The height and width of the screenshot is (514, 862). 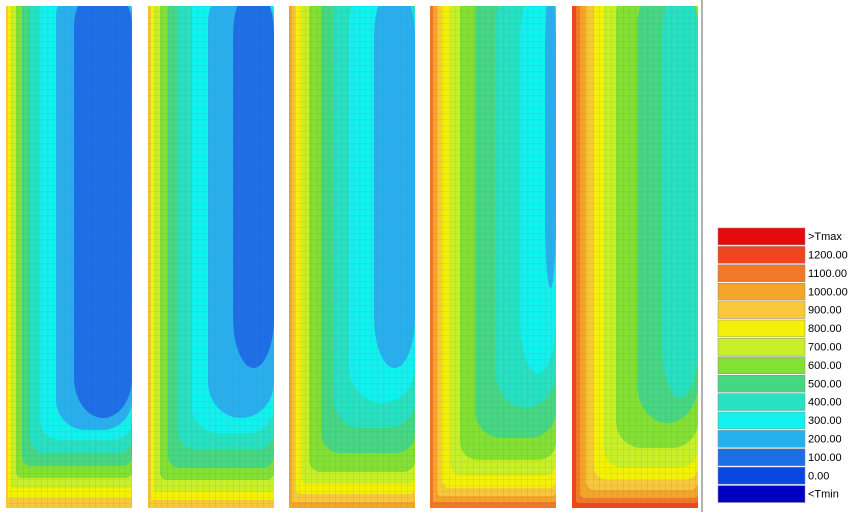 What do you see at coordinates (825, 421) in the screenshot?
I see `legend-label: 300.00` at bounding box center [825, 421].